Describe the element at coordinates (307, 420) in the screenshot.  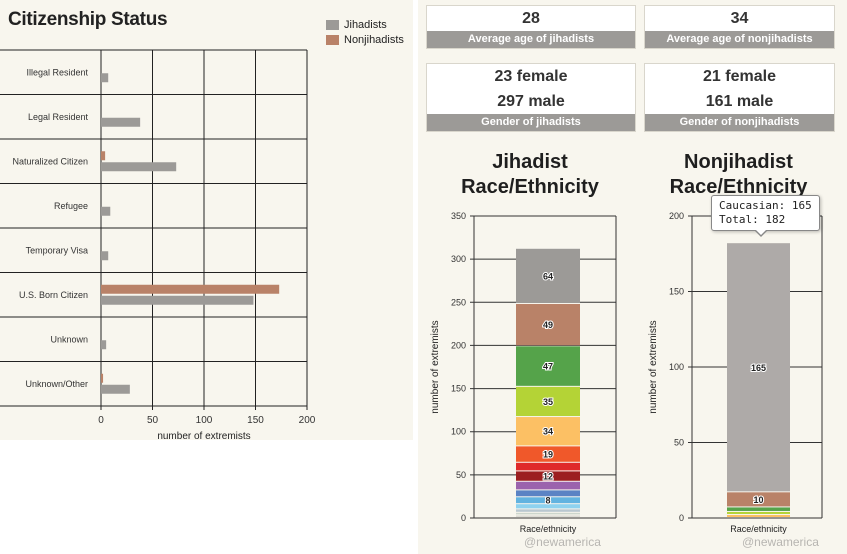
I see `x-tick-label: 200` at that location.